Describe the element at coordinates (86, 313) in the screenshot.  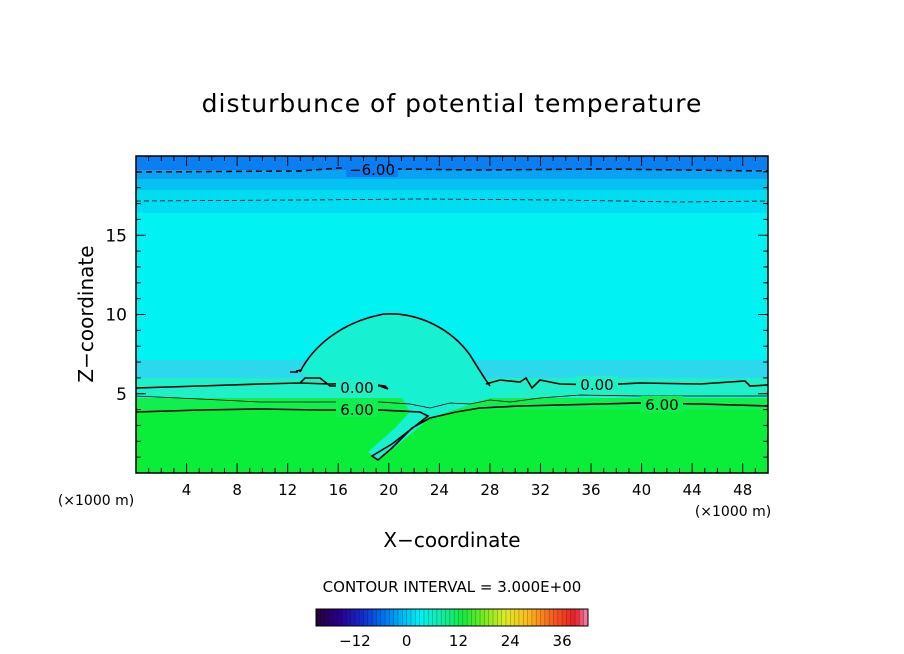
I see `y-axis-label: Z−coordinate` at that location.